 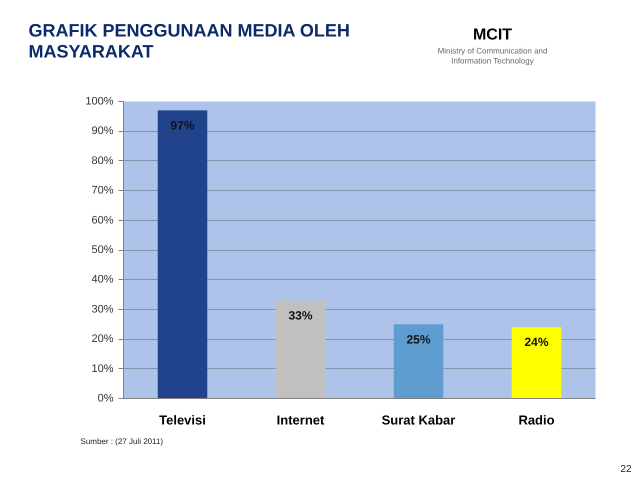 What do you see at coordinates (102, 131) in the screenshot?
I see `y-tick-label: 90%` at bounding box center [102, 131].